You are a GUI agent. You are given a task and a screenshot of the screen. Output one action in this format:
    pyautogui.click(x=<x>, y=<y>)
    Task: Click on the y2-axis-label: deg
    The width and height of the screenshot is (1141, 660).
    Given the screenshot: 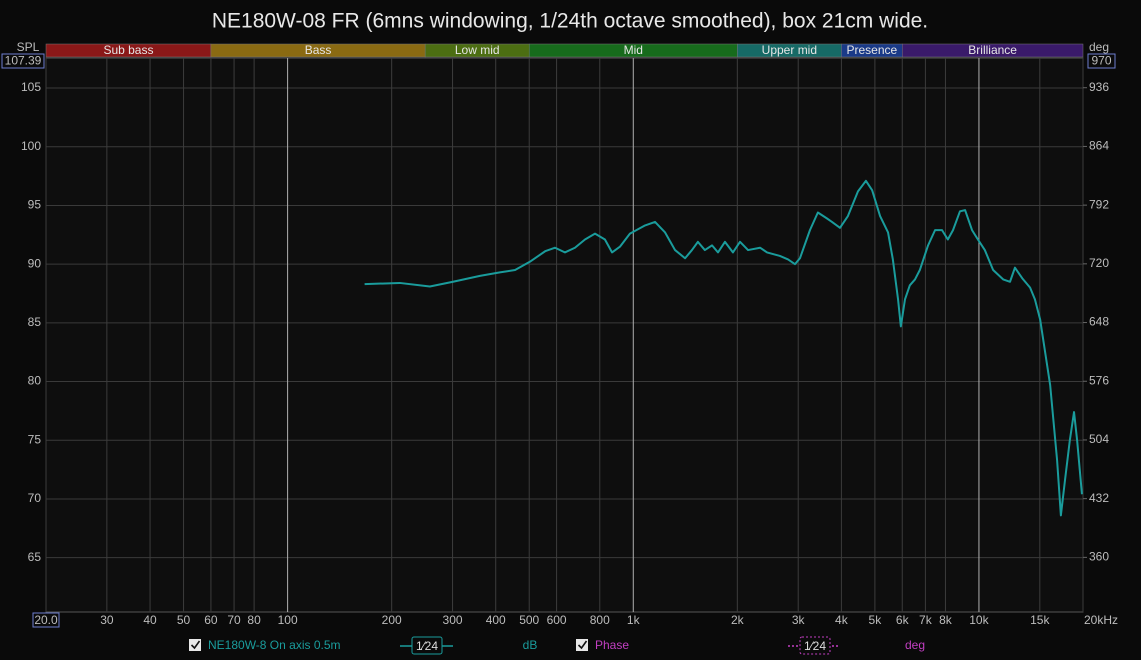 What is the action you would take?
    pyautogui.click(x=1099, y=47)
    